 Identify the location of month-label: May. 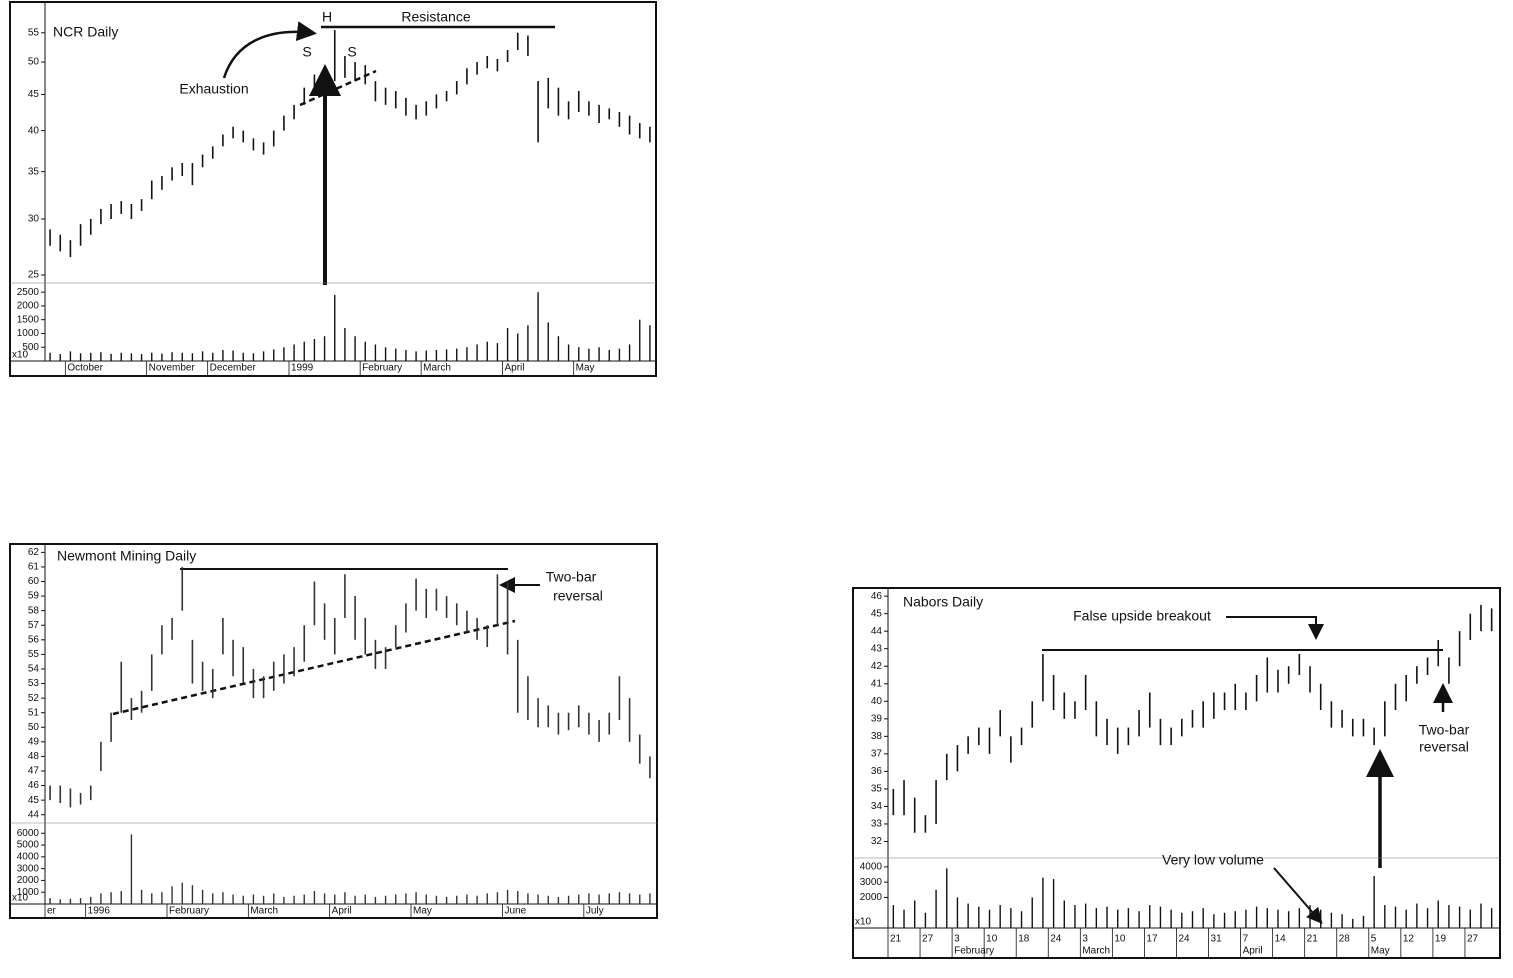
(1380, 951).